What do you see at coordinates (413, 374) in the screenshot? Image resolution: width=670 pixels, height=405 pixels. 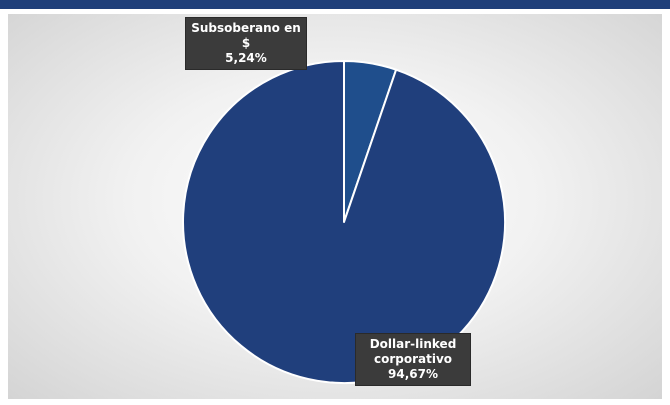 I see `data-label-dollar-linked-value: 94,67%` at bounding box center [413, 374].